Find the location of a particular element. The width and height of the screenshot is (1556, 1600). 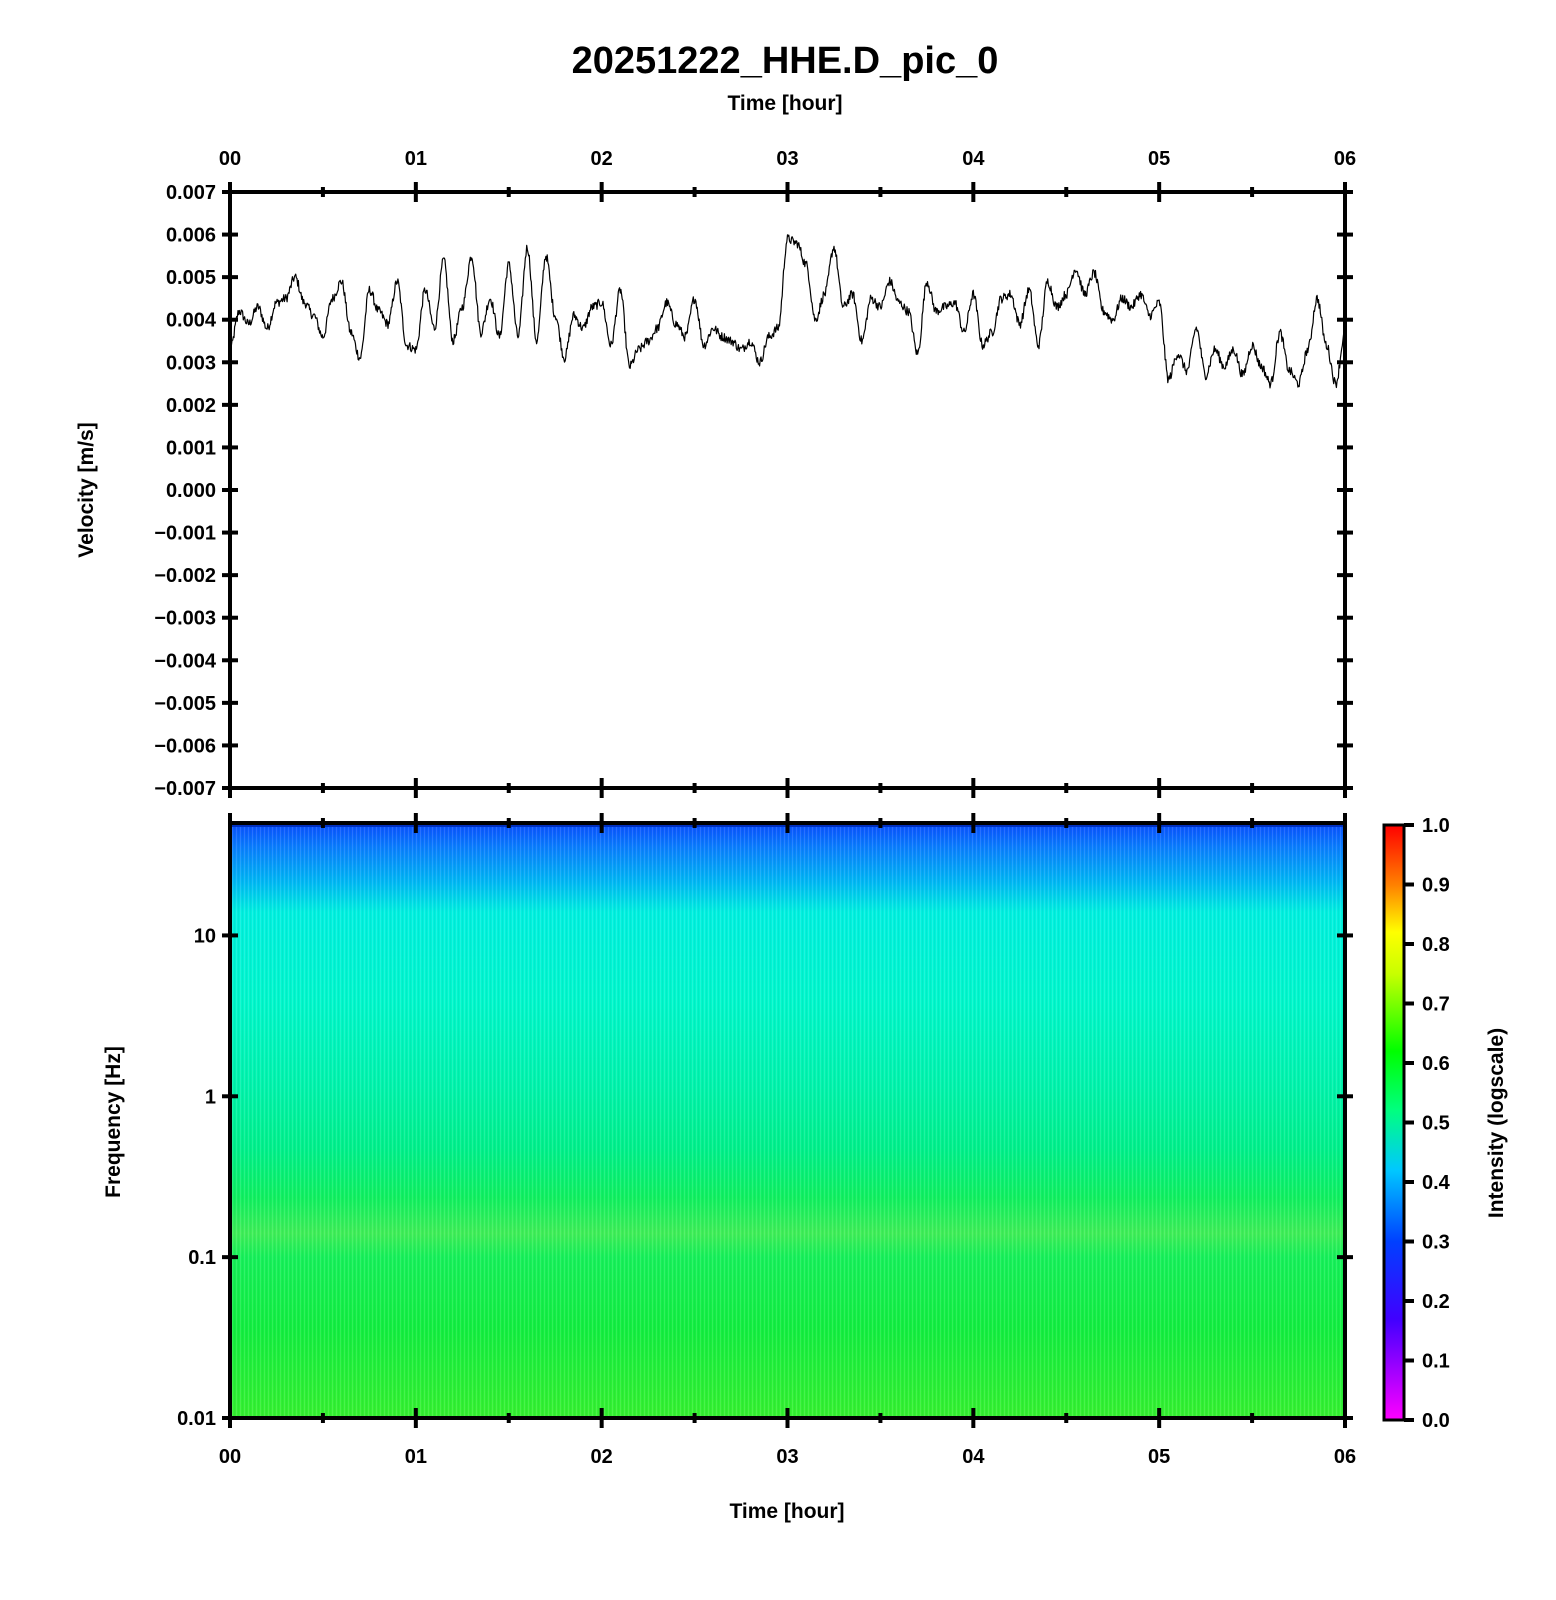

colorbar-tick-label: 0.8 is located at coordinates (1436, 945).